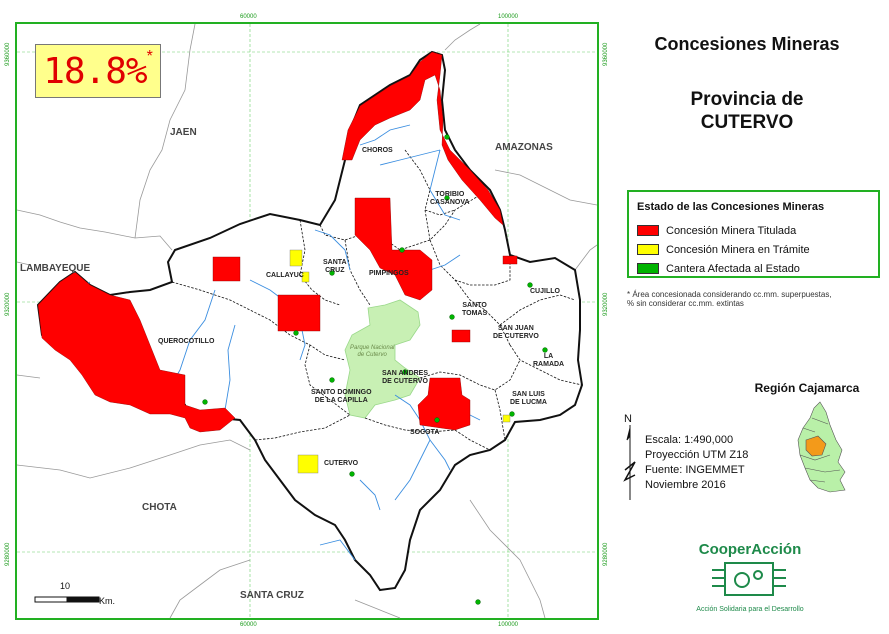  Describe the element at coordinates (606, 554) in the screenshot. I see `coord-right-3: 9280000` at that location.